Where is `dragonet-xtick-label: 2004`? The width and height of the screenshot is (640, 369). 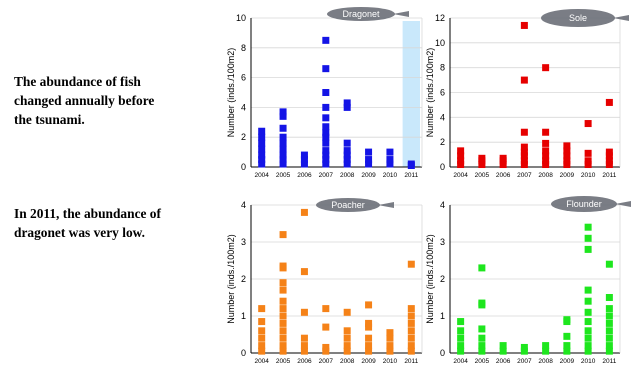 dragonet-xtick-label: 2004 is located at coordinates (261, 175).